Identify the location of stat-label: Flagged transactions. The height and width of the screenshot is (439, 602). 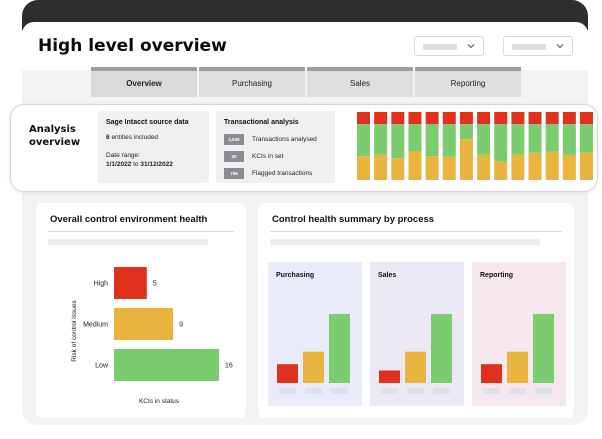
(282, 173).